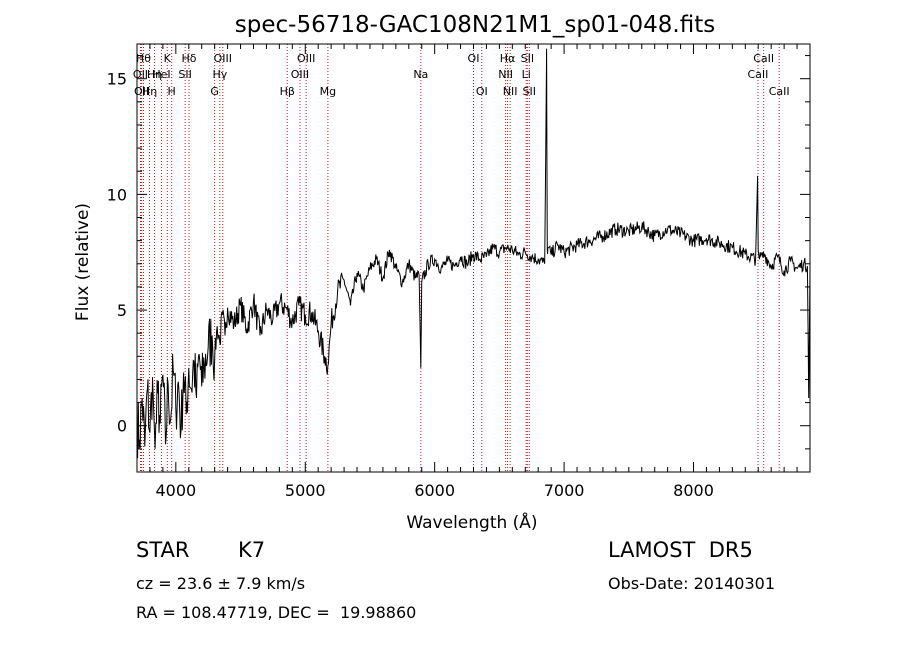 The width and height of the screenshot is (900, 649). I want to click on x-tick-label: 8000, so click(693, 490).